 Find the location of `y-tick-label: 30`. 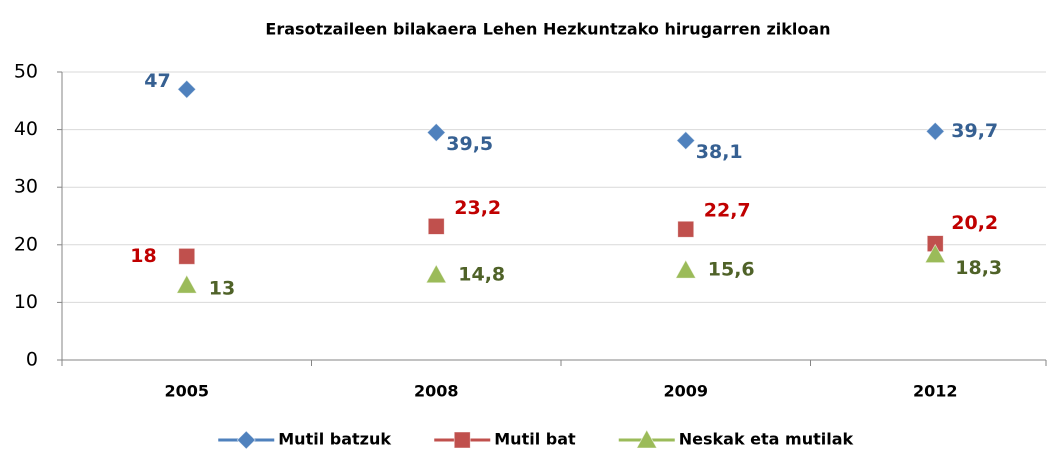

y-tick-label: 30 is located at coordinates (26, 187).